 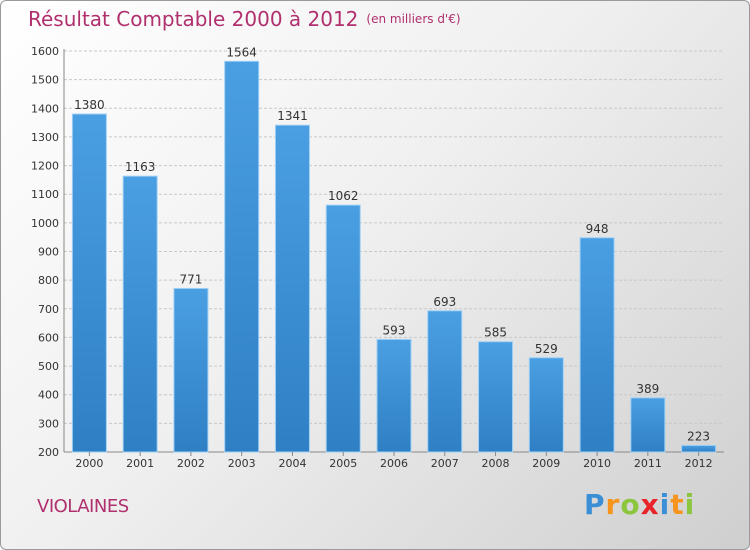 What do you see at coordinates (48, 309) in the screenshot?
I see `y-tick-label: 700` at bounding box center [48, 309].